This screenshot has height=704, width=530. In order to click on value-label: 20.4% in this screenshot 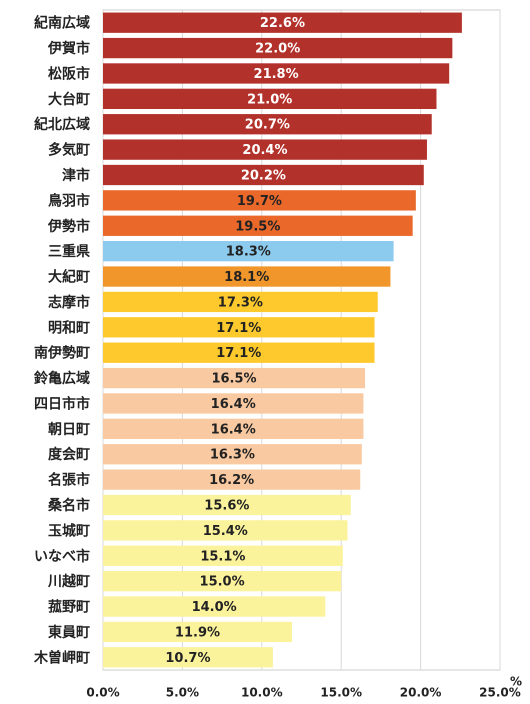, I will do `click(264, 150)`.